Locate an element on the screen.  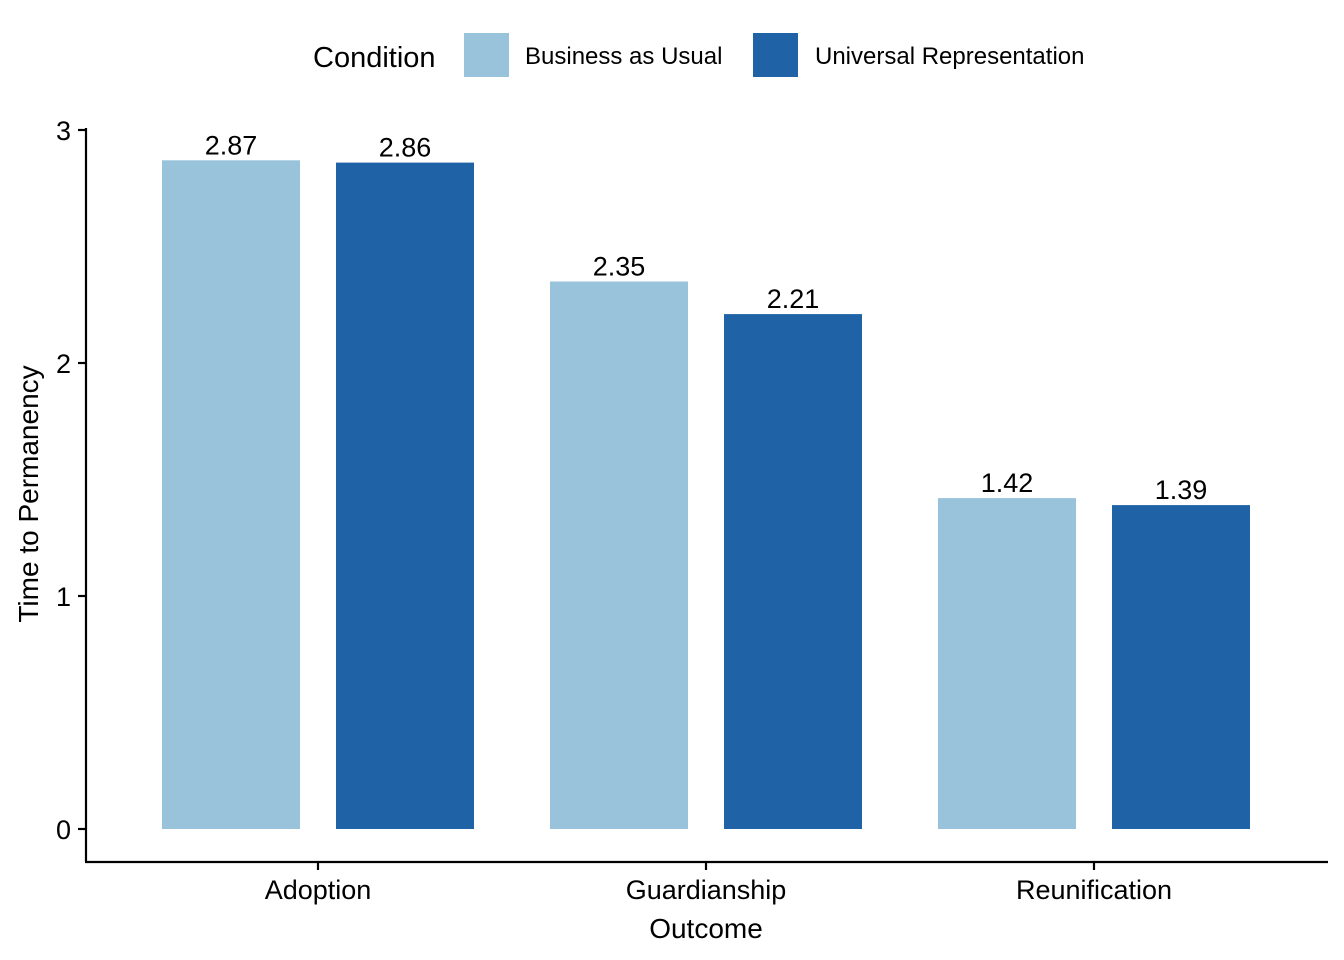
y-tick-label-3: 3 is located at coordinates (63, 131).